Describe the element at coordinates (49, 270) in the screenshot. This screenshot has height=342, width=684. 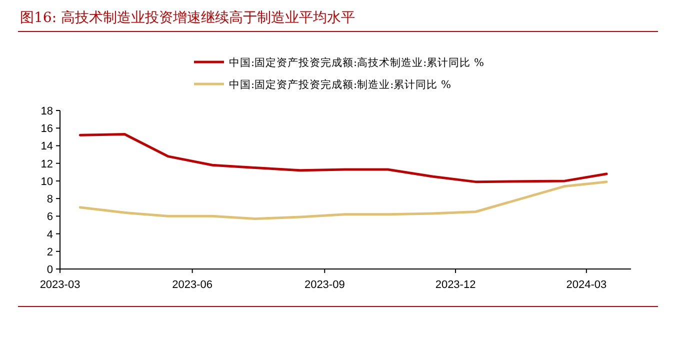
I see `y-tick-label: 0` at that location.